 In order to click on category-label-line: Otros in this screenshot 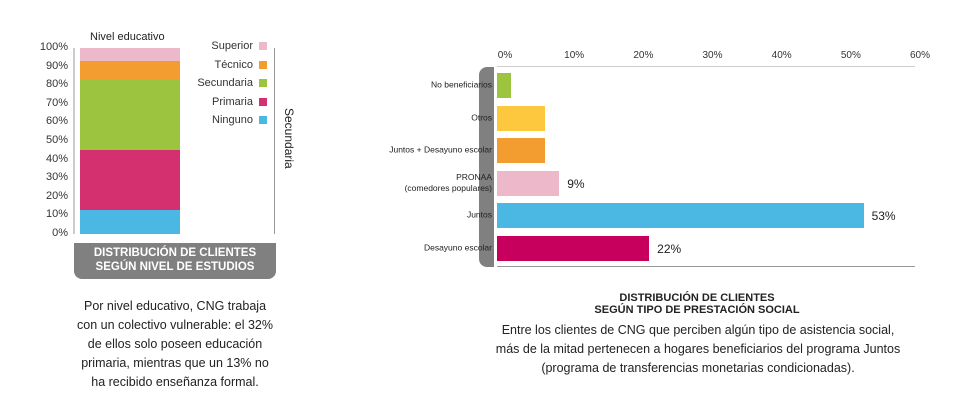, I will do `click(481, 117)`.